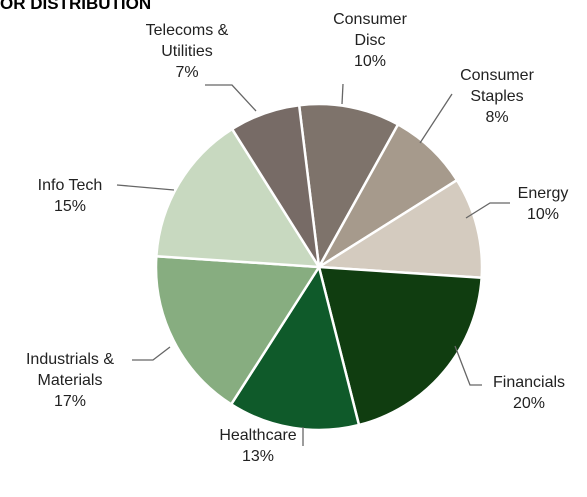 The height and width of the screenshot is (497, 587). I want to click on slice-name-telecoms-utilities: Utilities, so click(187, 51).